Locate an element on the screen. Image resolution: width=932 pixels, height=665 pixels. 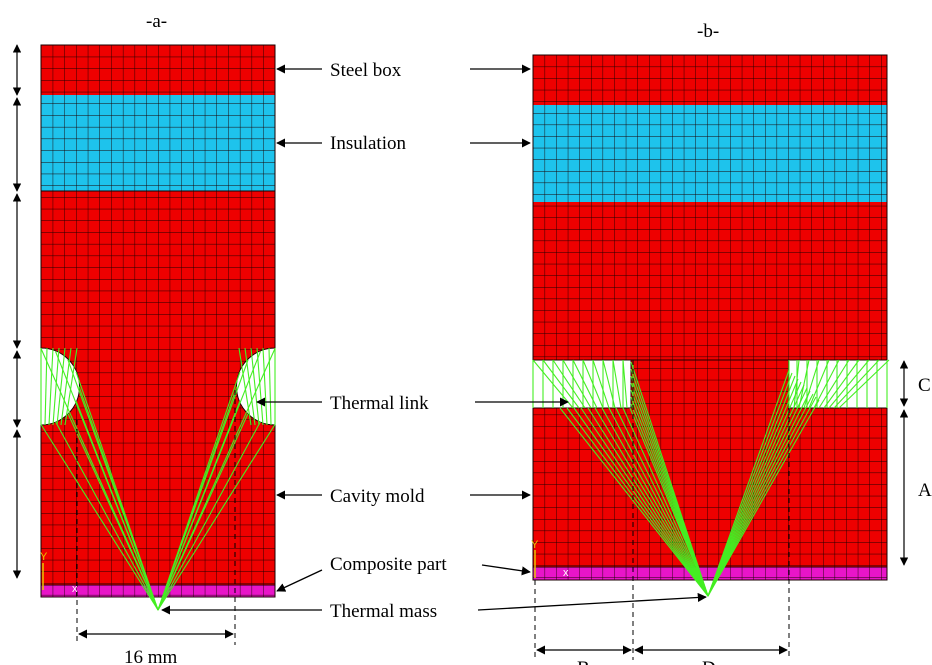
a-axis-y: Y is located at coordinates (44, 557).